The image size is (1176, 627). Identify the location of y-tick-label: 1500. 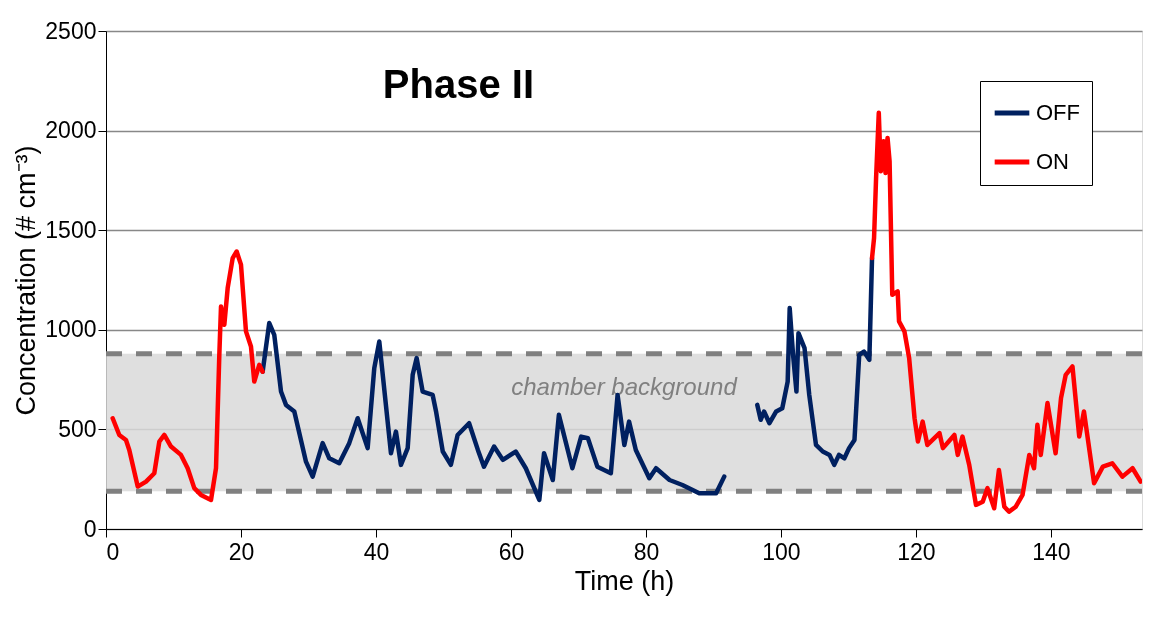
(71, 229).